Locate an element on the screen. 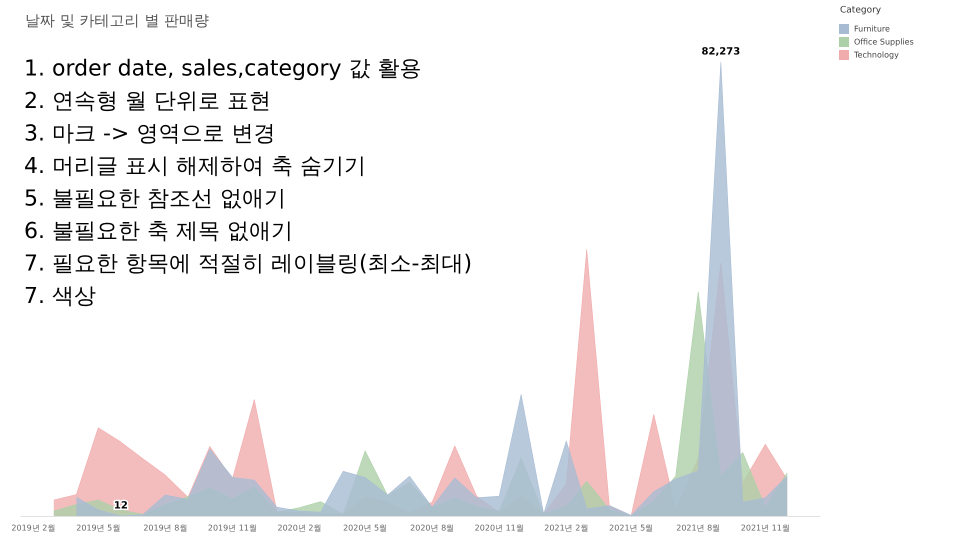 This screenshot has height=540, width=960. annotation: 2. 연속형 월 단위로 표현 is located at coordinates (147, 101).